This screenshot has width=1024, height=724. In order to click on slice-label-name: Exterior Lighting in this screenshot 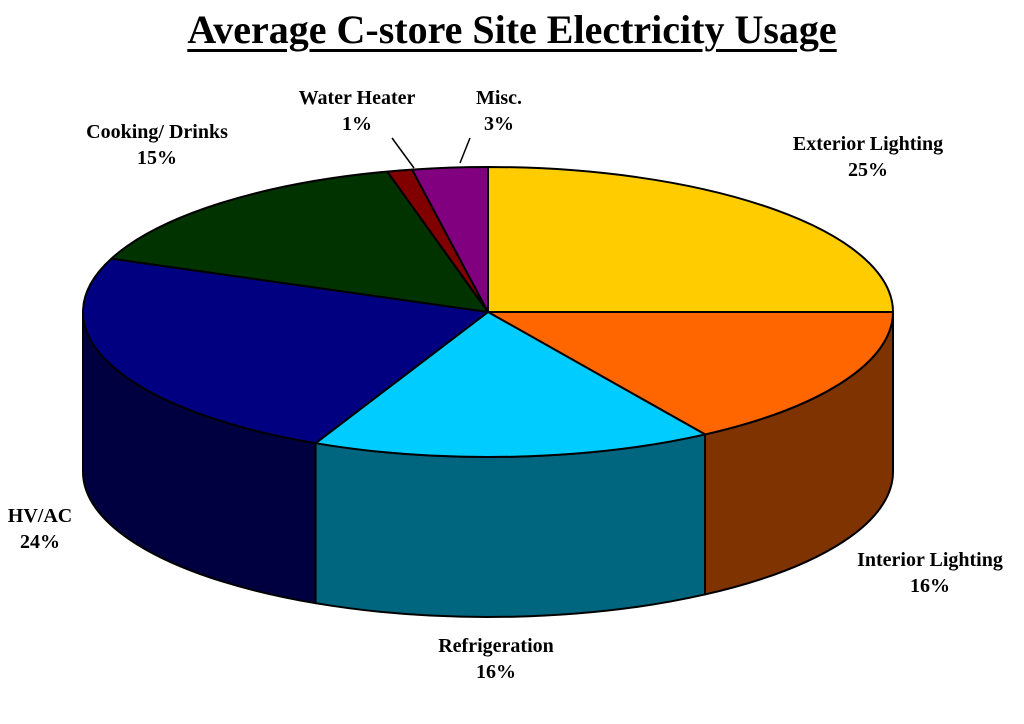, I will do `click(868, 144)`.